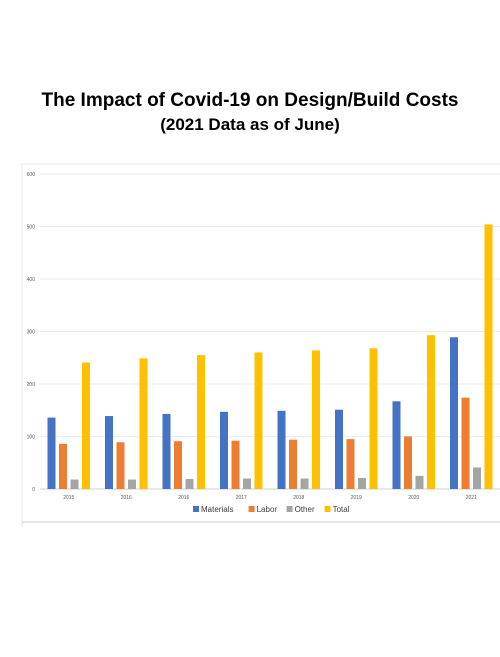 The image size is (500, 657). Describe the element at coordinates (68, 498) in the screenshot. I see `x-tick-label: 2015` at that location.